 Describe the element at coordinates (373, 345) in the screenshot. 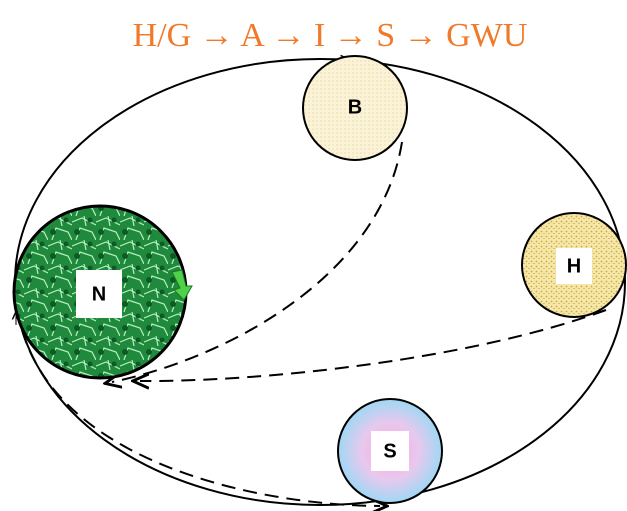

I see `dashed-path` at that location.